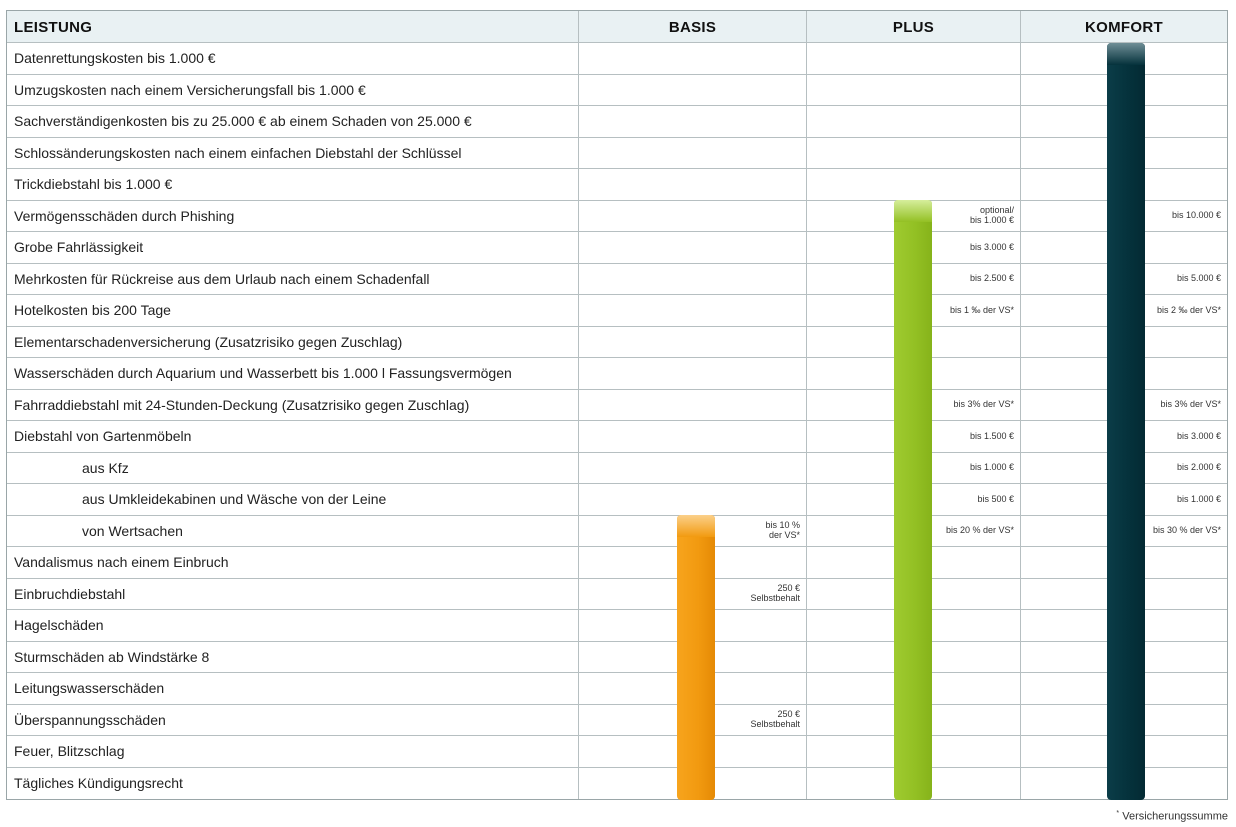  Describe the element at coordinates (1124, 405) in the screenshot. I see `komfort-cell: bis 3% der VS*` at that location.